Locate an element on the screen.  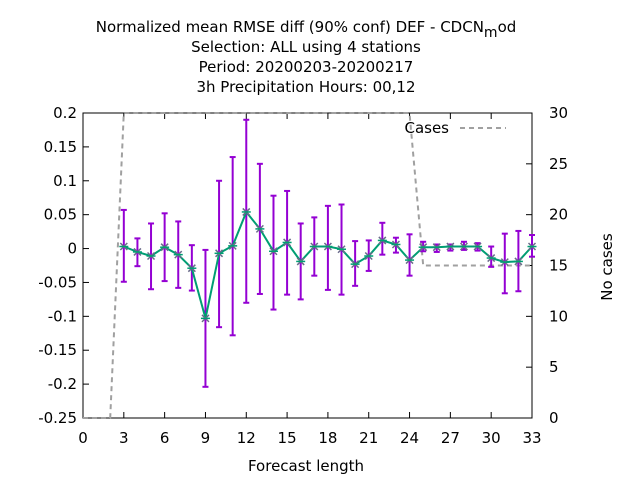
y-tick-label: -0.15 is located at coordinates (57, 350).